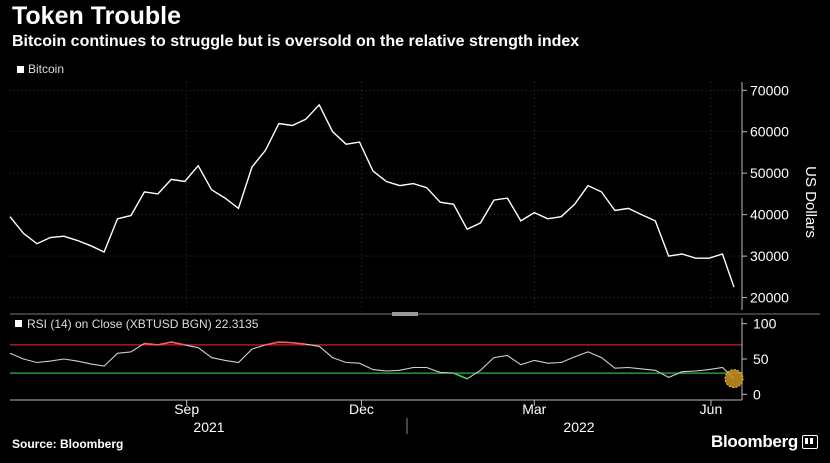  I want to click on price-y-ticks: 20000 30000 40000 50000 60000 70000, so click(765, 194).